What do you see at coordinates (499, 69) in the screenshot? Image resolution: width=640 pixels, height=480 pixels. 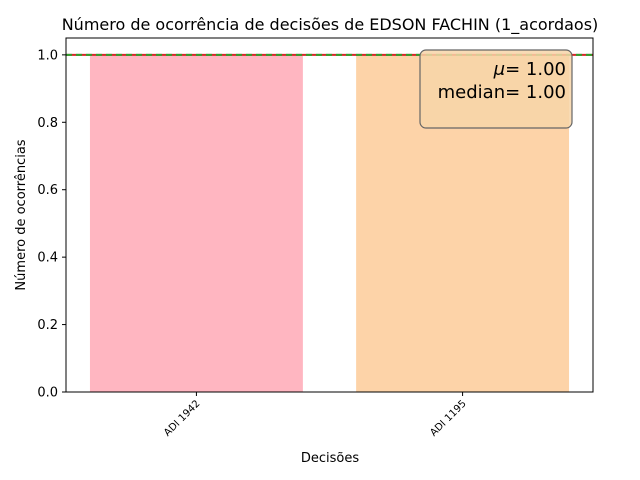 I see `stats-mean-symbol: μ` at bounding box center [499, 69].